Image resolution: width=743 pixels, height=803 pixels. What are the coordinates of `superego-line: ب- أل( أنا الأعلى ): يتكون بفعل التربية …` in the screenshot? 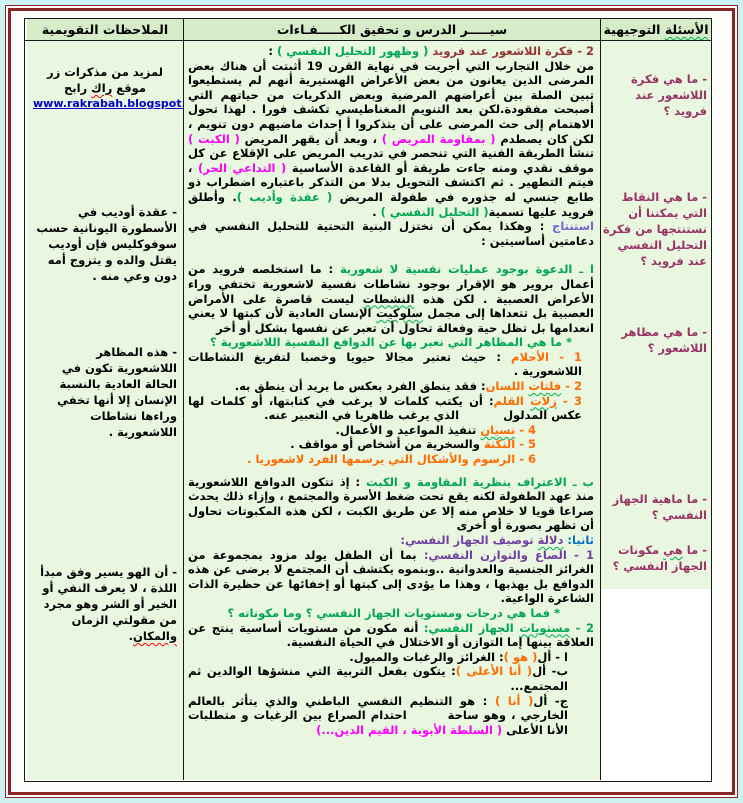 It's located at (391, 678).